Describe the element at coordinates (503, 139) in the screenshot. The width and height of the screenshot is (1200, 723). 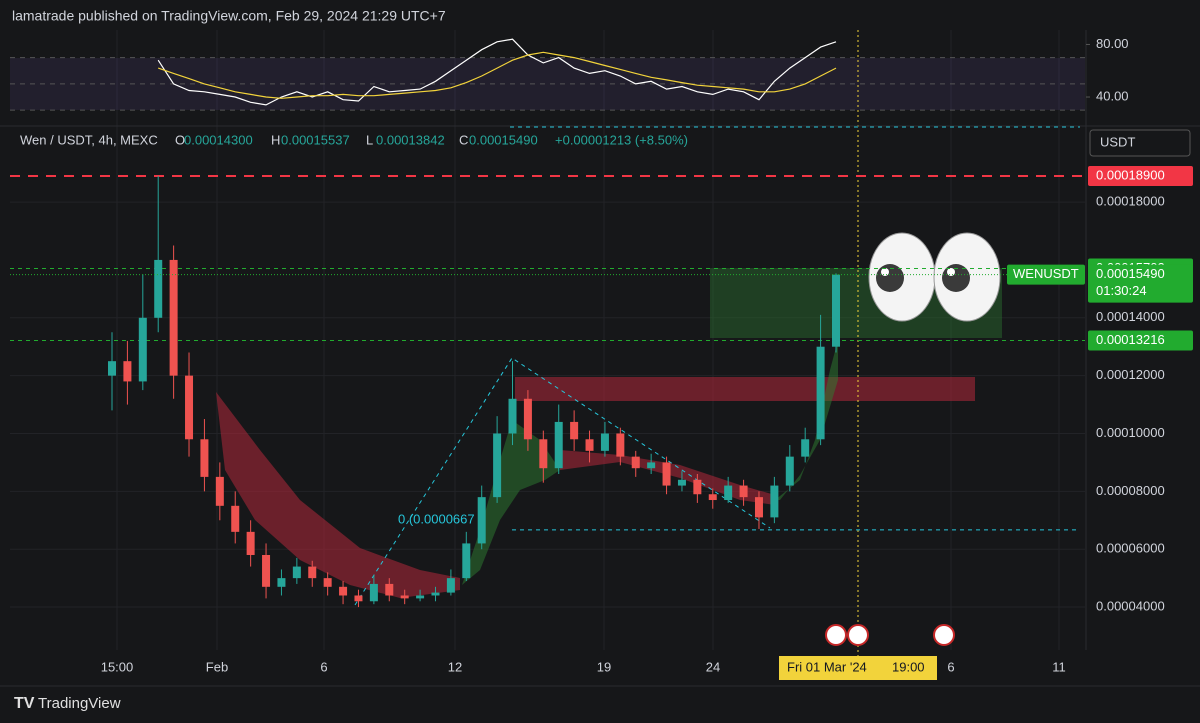
I see `legend-c: 0.00015490` at that location.